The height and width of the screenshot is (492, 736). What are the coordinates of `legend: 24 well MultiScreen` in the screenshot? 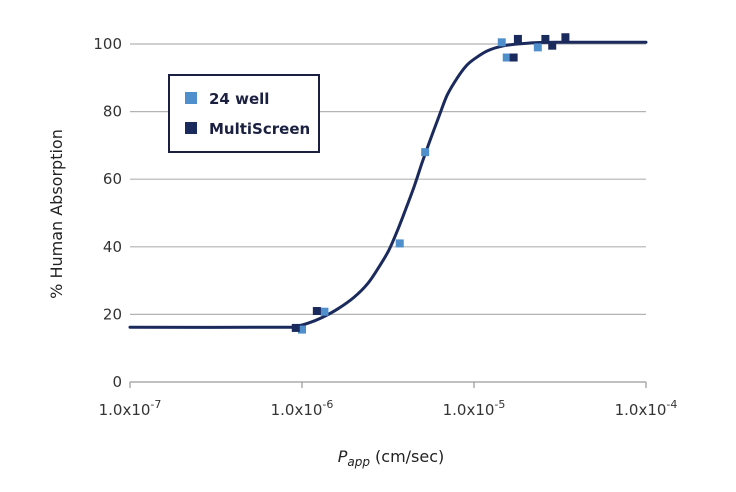 It's located at (244, 113).